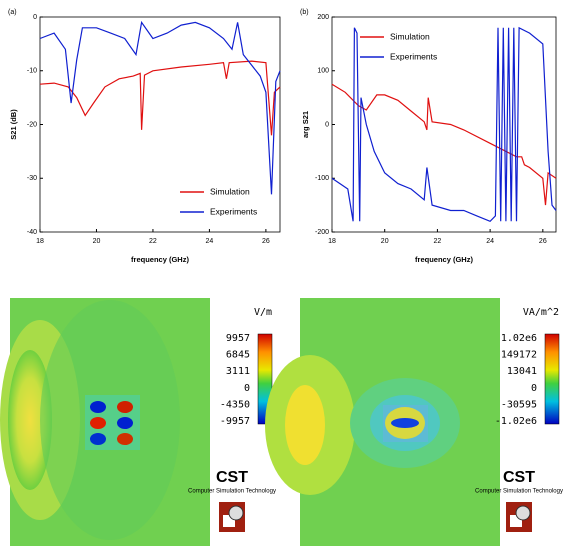 The image size is (574, 556). Describe the element at coordinates (12, 12) in the screenshot. I see `panel-label: (a)` at that location.